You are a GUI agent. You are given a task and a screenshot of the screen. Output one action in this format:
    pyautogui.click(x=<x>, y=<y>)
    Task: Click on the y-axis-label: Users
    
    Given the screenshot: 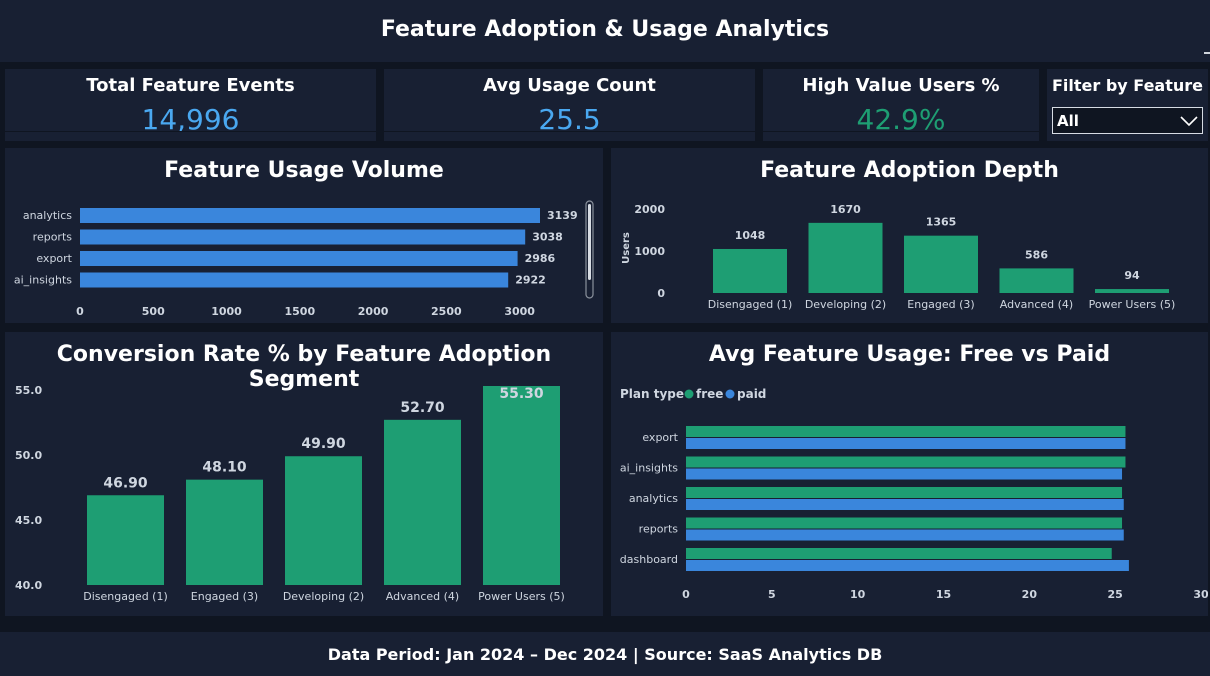 What is the action you would take?
    pyautogui.click(x=626, y=248)
    